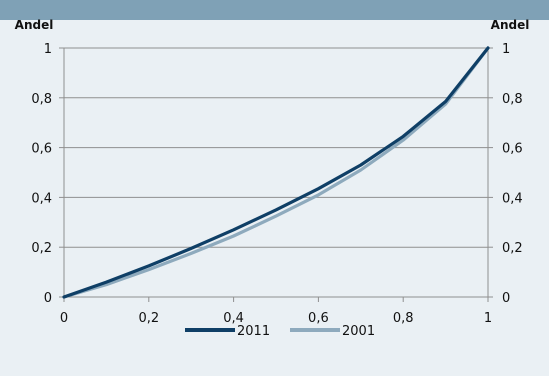  I want to click on header-bar, so click(274, 10).